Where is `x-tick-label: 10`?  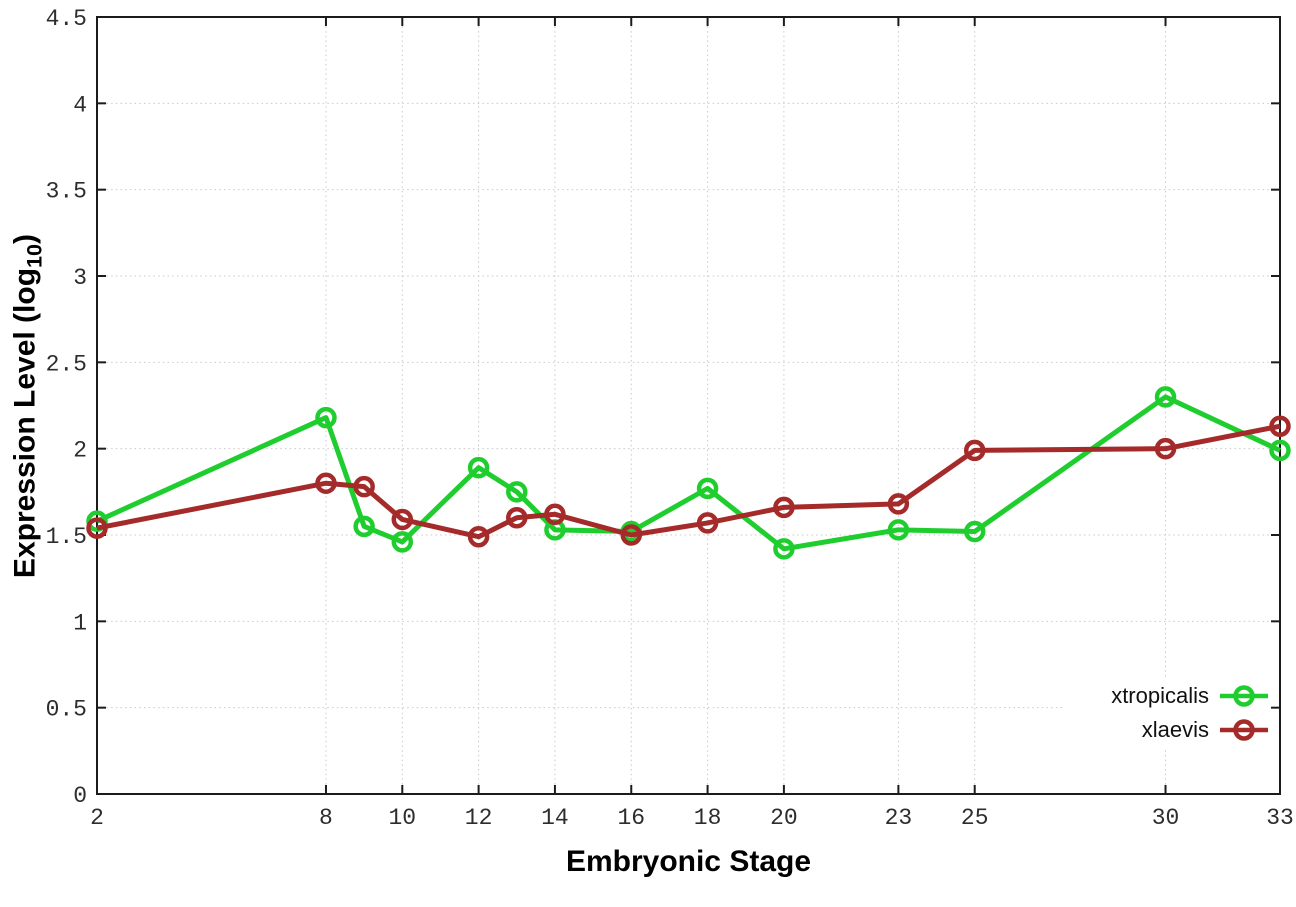 x-tick-label: 10 is located at coordinates (402, 818).